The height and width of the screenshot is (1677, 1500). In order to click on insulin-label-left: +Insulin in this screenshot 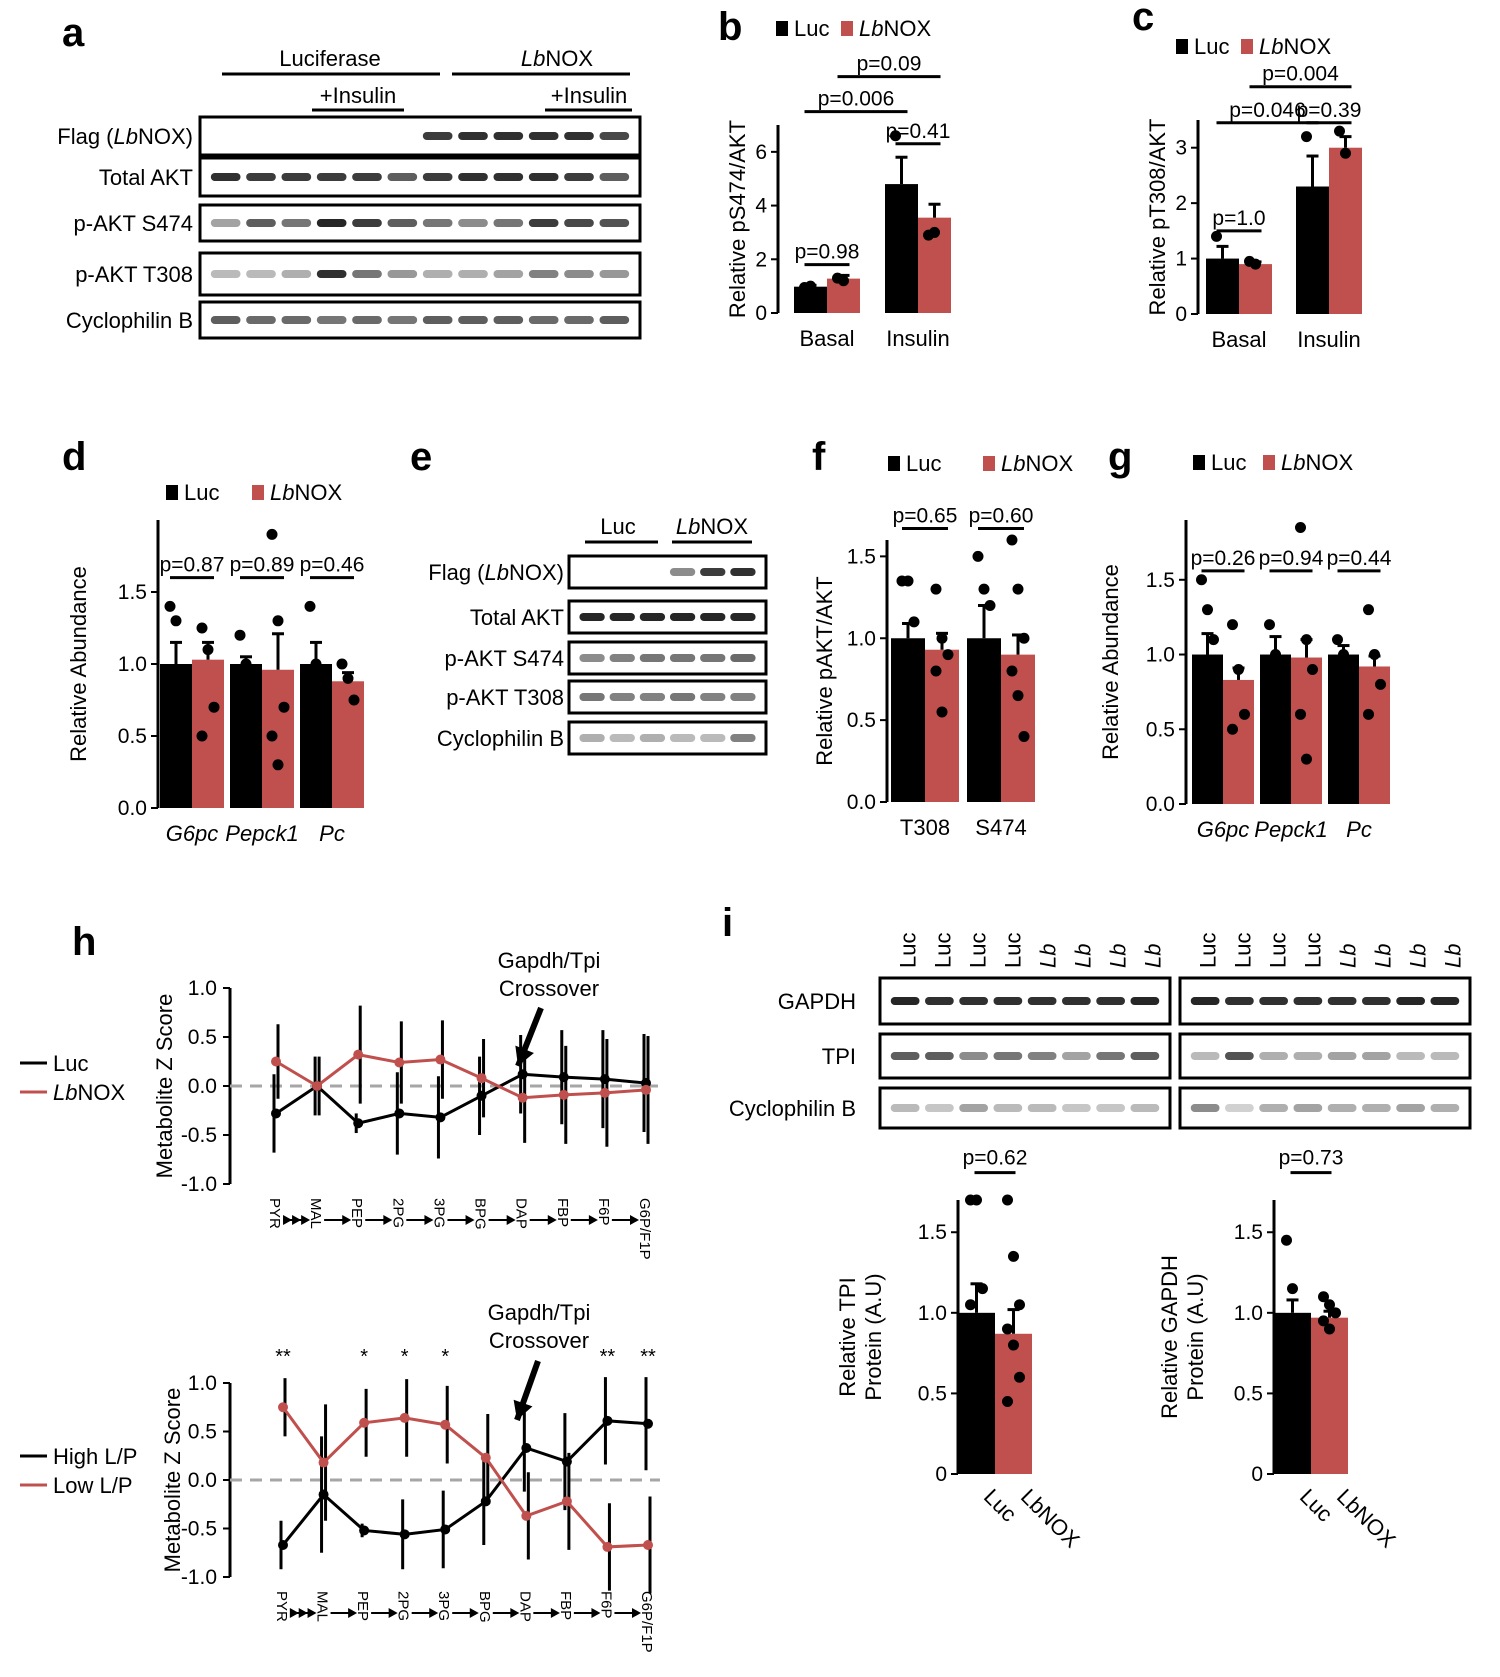, I will do `click(358, 95)`.